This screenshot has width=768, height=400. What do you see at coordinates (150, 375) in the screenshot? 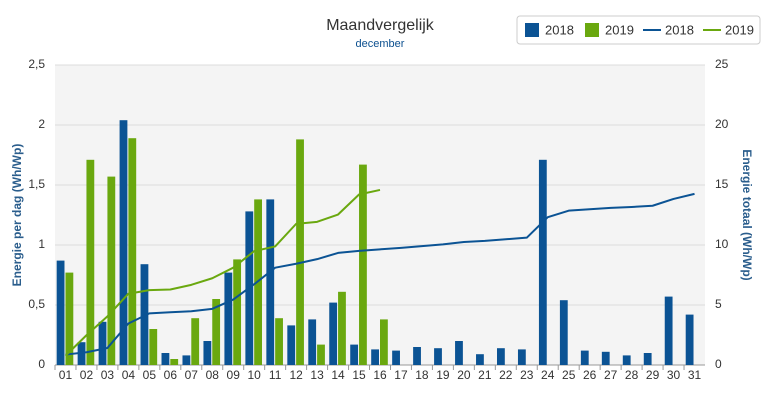
I see `x-tick-label: 05` at bounding box center [150, 375].